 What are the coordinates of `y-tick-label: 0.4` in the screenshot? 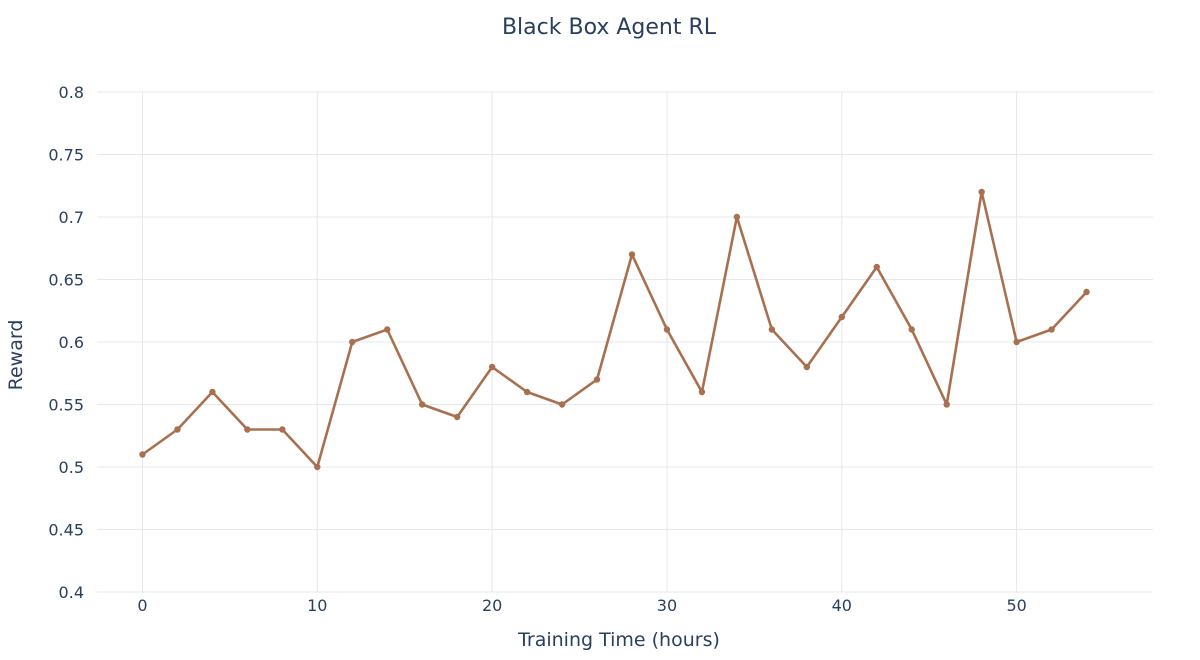 It's located at (71, 592).